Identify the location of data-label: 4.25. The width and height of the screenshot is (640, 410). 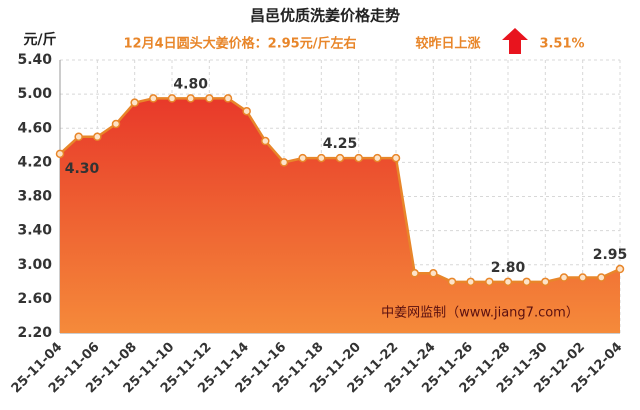
(340, 144).